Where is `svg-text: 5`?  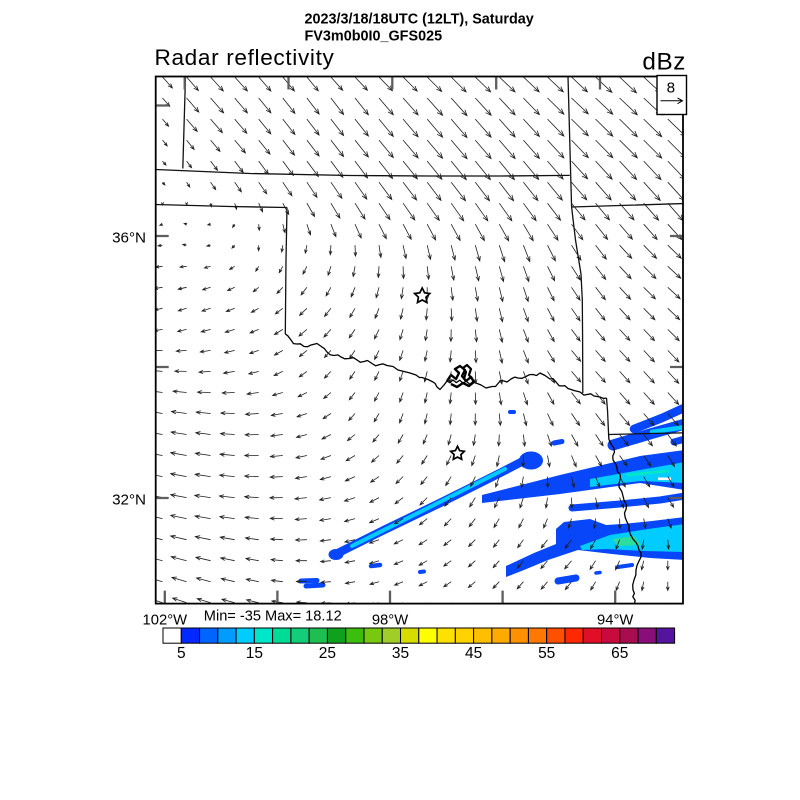 svg-text: 5 is located at coordinates (181, 653).